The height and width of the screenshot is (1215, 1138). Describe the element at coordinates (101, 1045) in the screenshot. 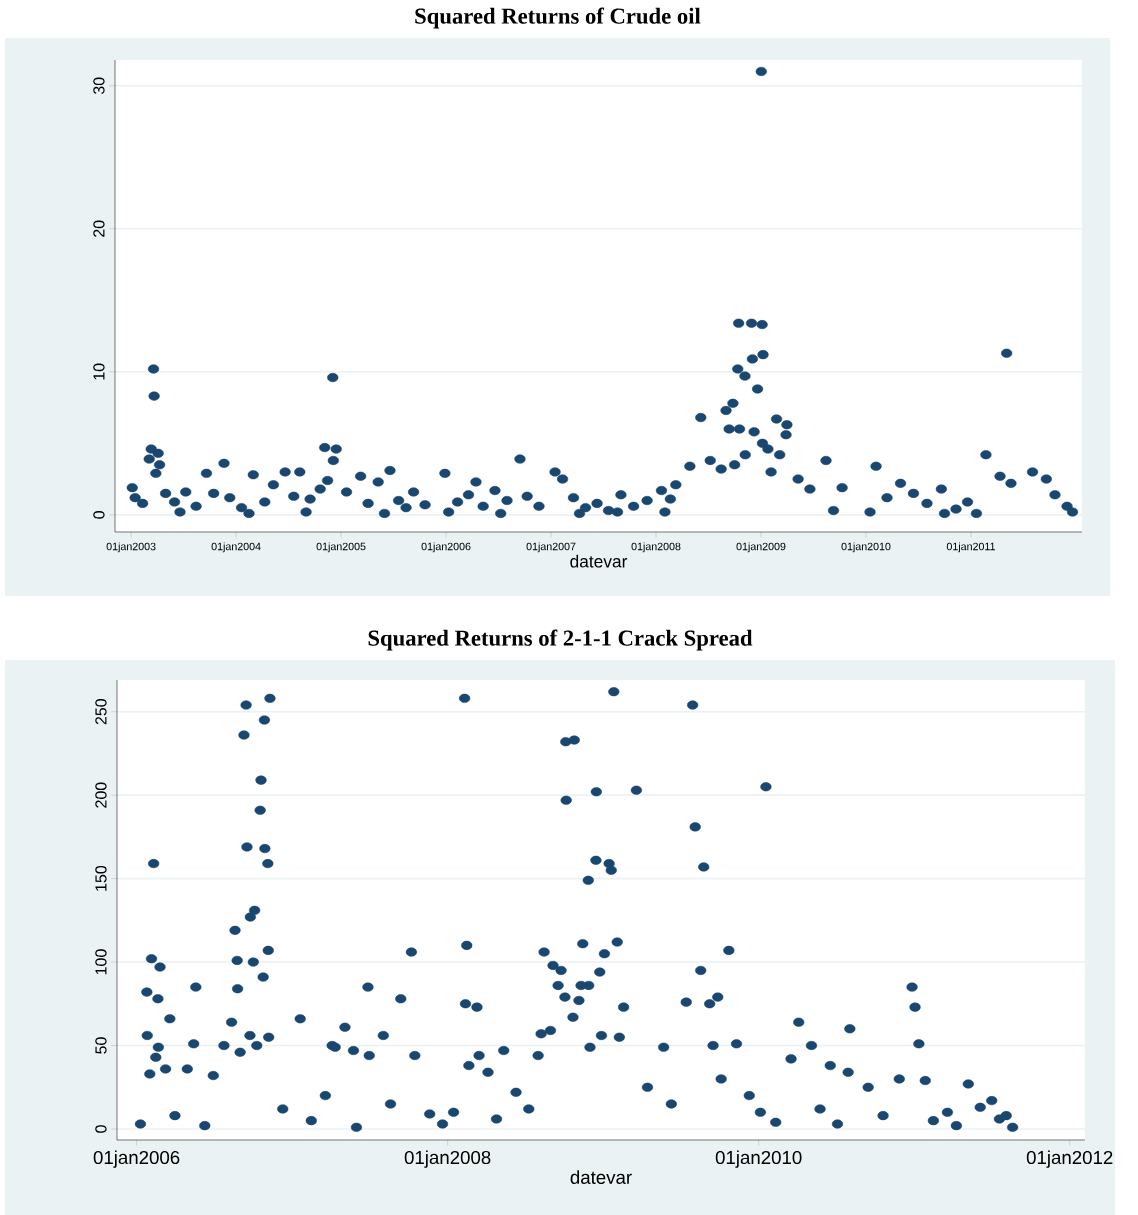

I see `y-tick-label: 50` at that location.